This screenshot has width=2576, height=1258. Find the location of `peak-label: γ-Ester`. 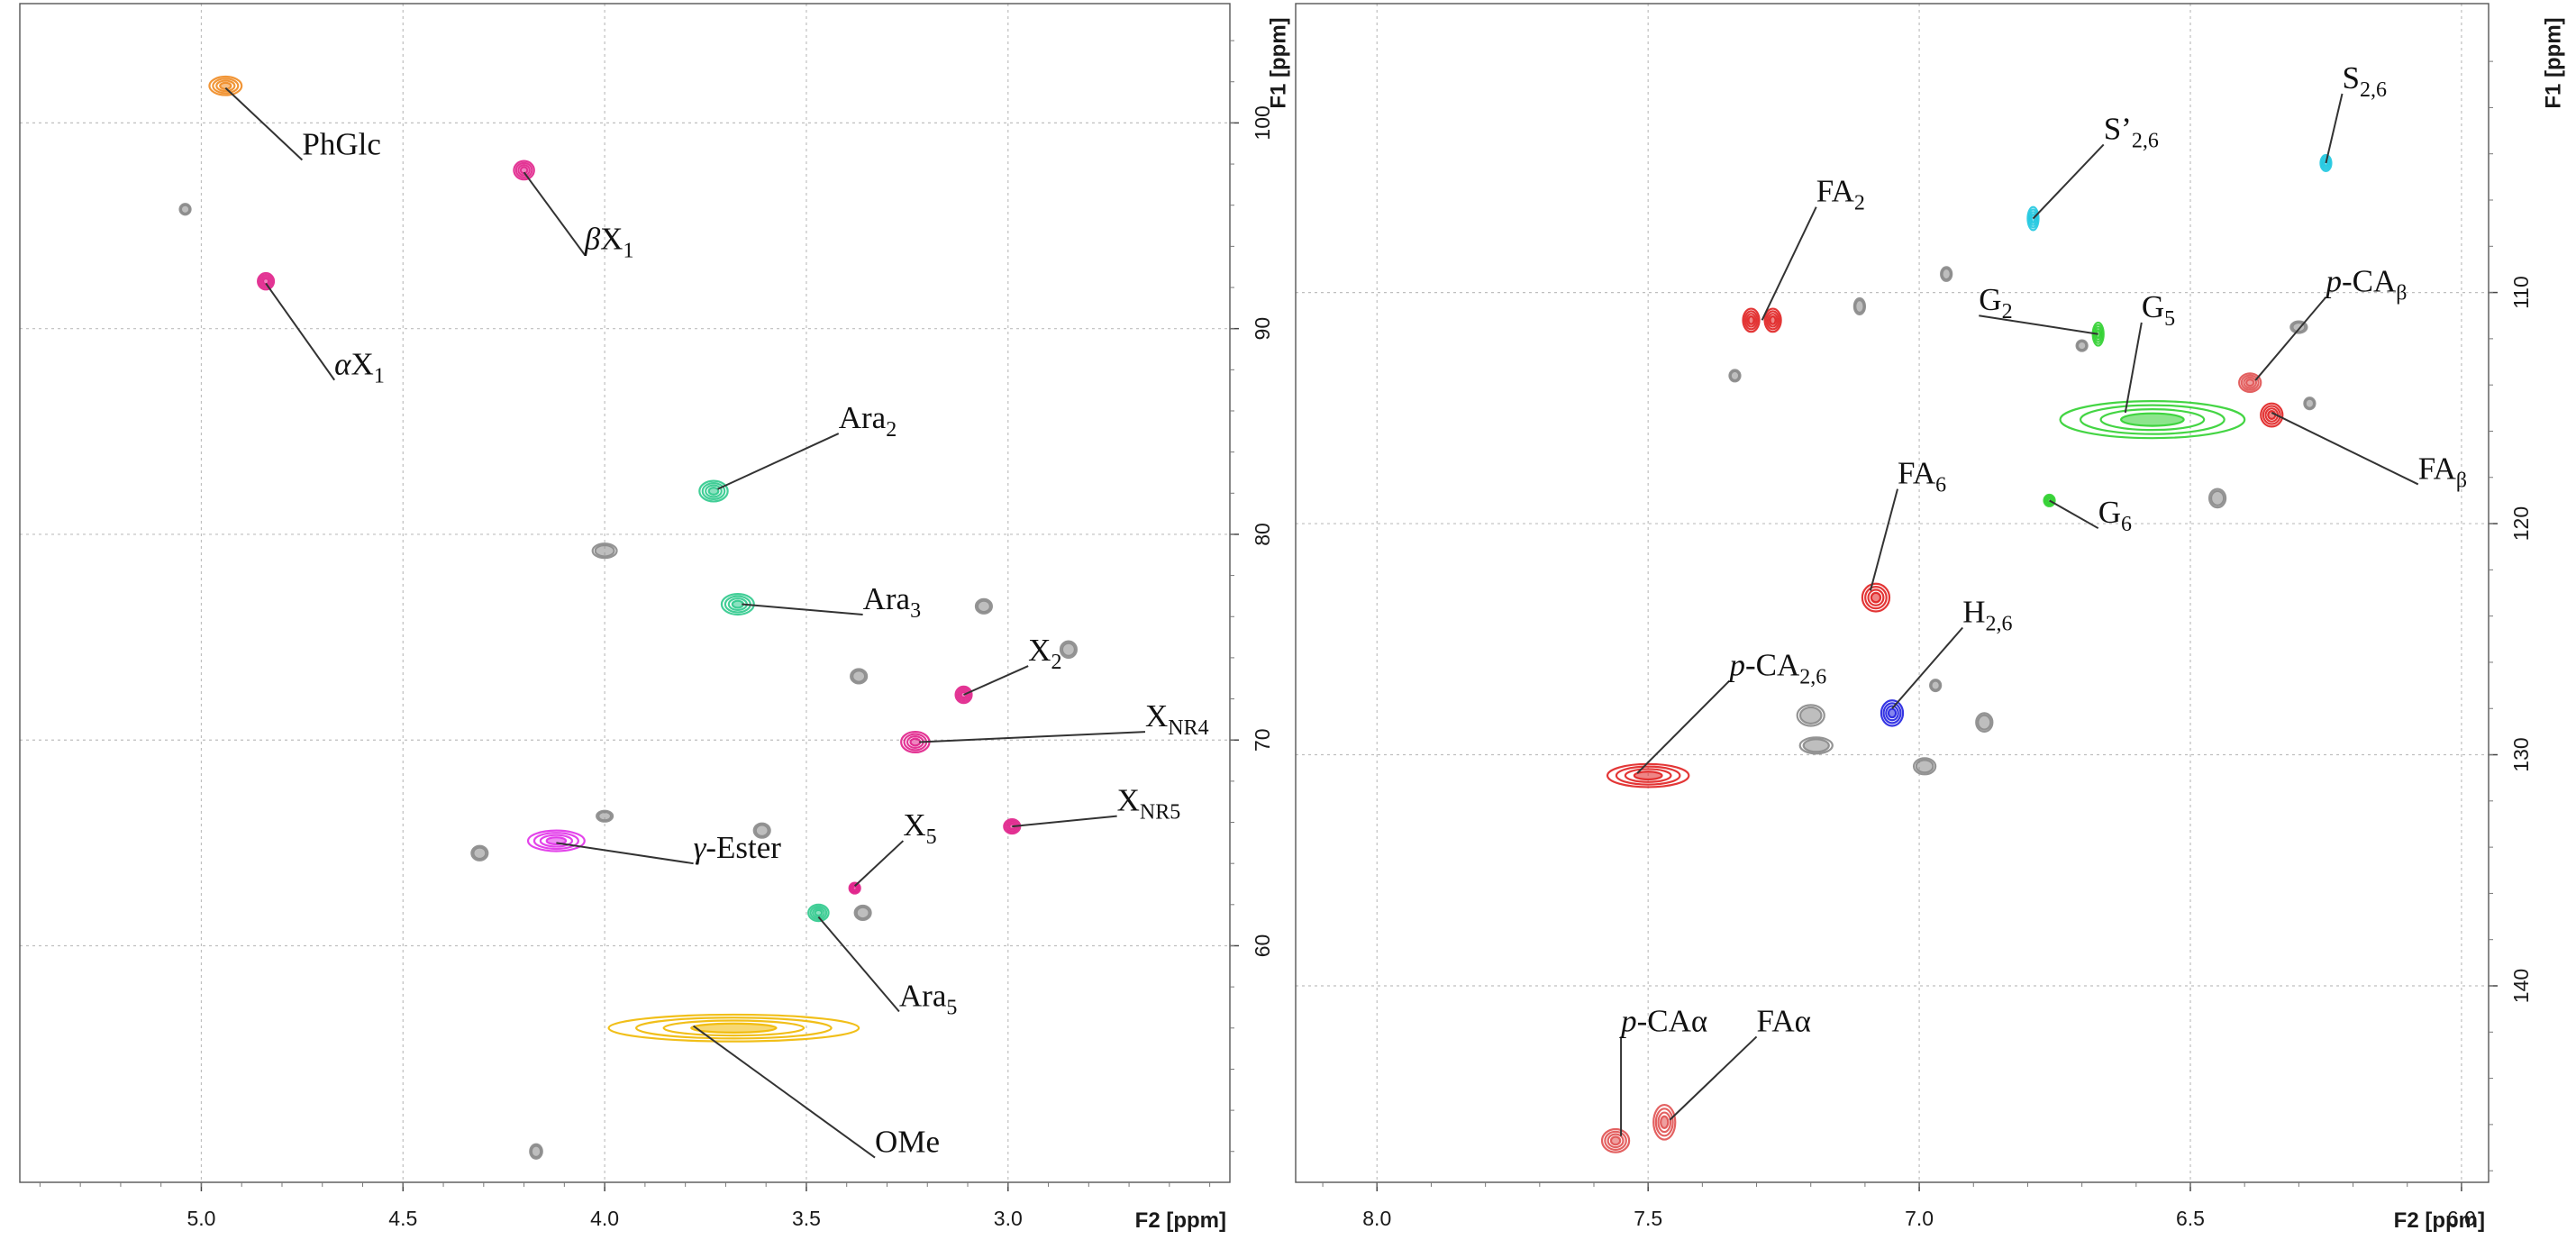

peak-label: γ-Ester is located at coordinates (738, 847).